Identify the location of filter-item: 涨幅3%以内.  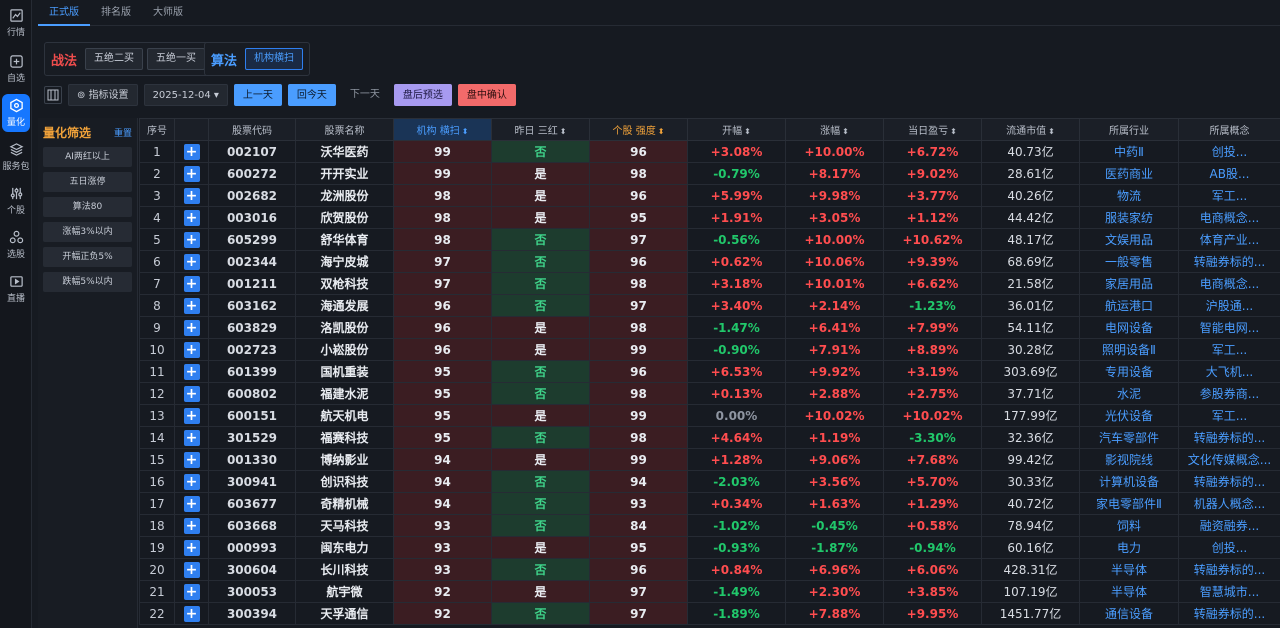
(87, 232).